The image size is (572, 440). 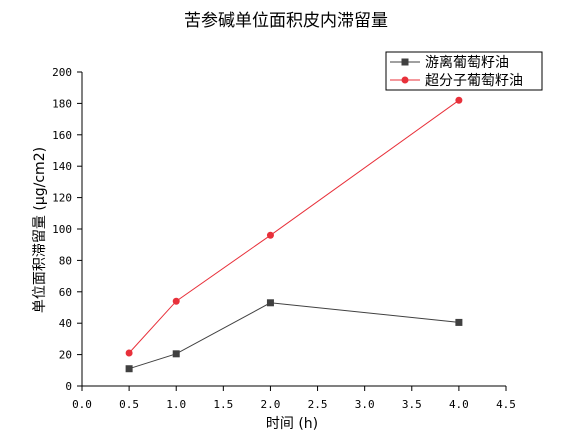 I want to click on y-tick-label: 200, so click(x=62, y=72).